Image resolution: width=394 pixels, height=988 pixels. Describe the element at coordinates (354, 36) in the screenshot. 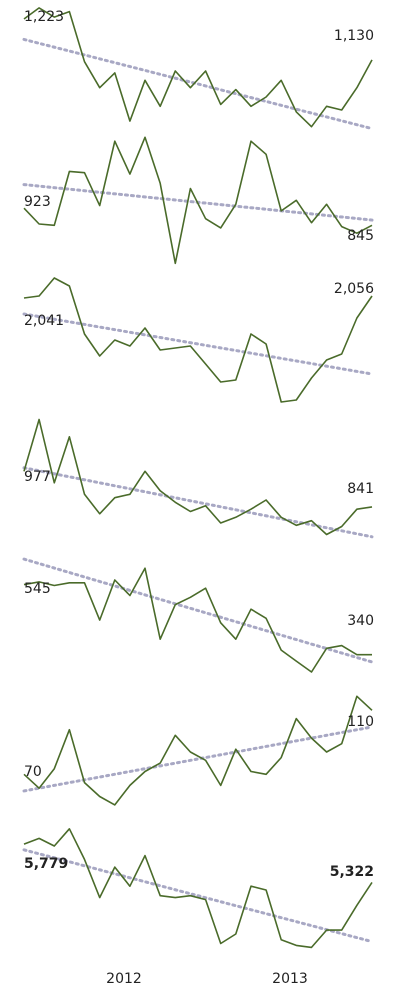

I see `last-value-label-1: 1,130` at that location.